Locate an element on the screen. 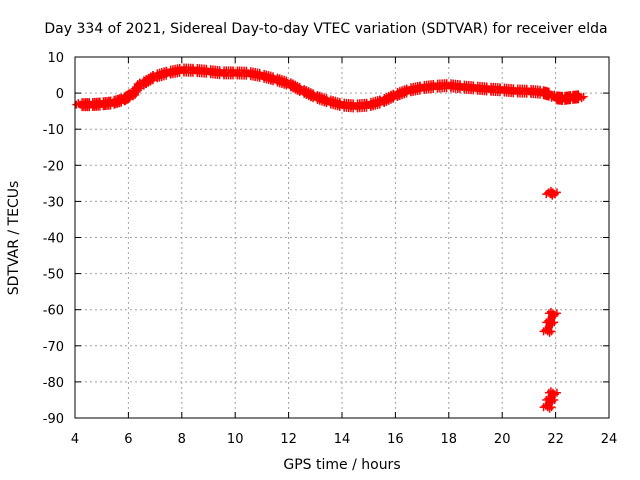 The height and width of the screenshot is (480, 640). x-tick-label: 24 is located at coordinates (609, 439).